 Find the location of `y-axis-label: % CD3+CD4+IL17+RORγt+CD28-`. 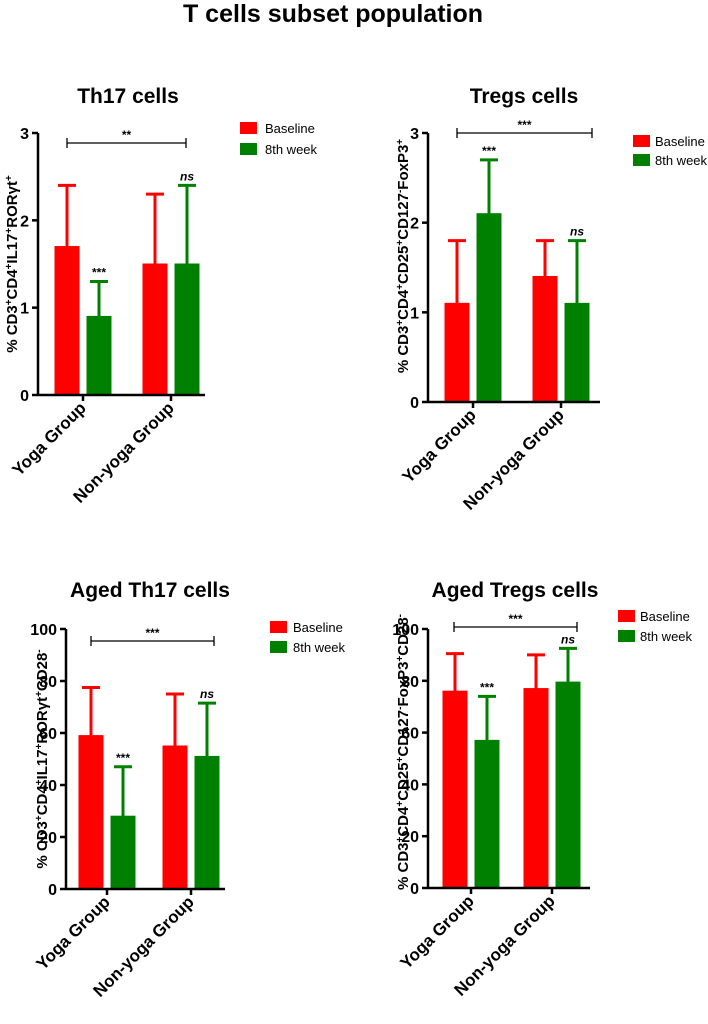

y-axis-label: % CD3+CD4+IL17+RORγt+CD28- is located at coordinates (42, 758).